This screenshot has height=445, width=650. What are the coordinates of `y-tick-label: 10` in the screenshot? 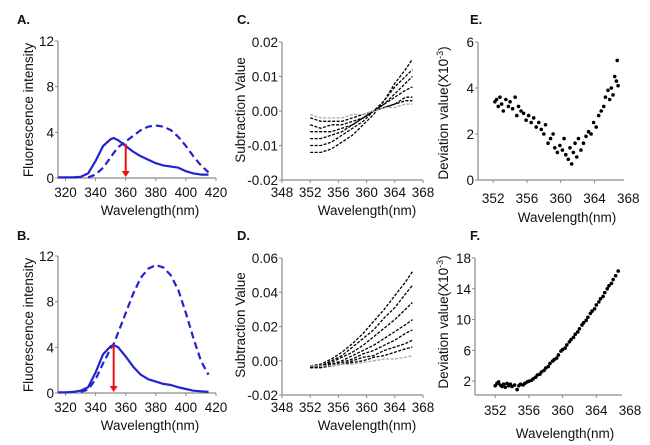 It's located at (463, 320).